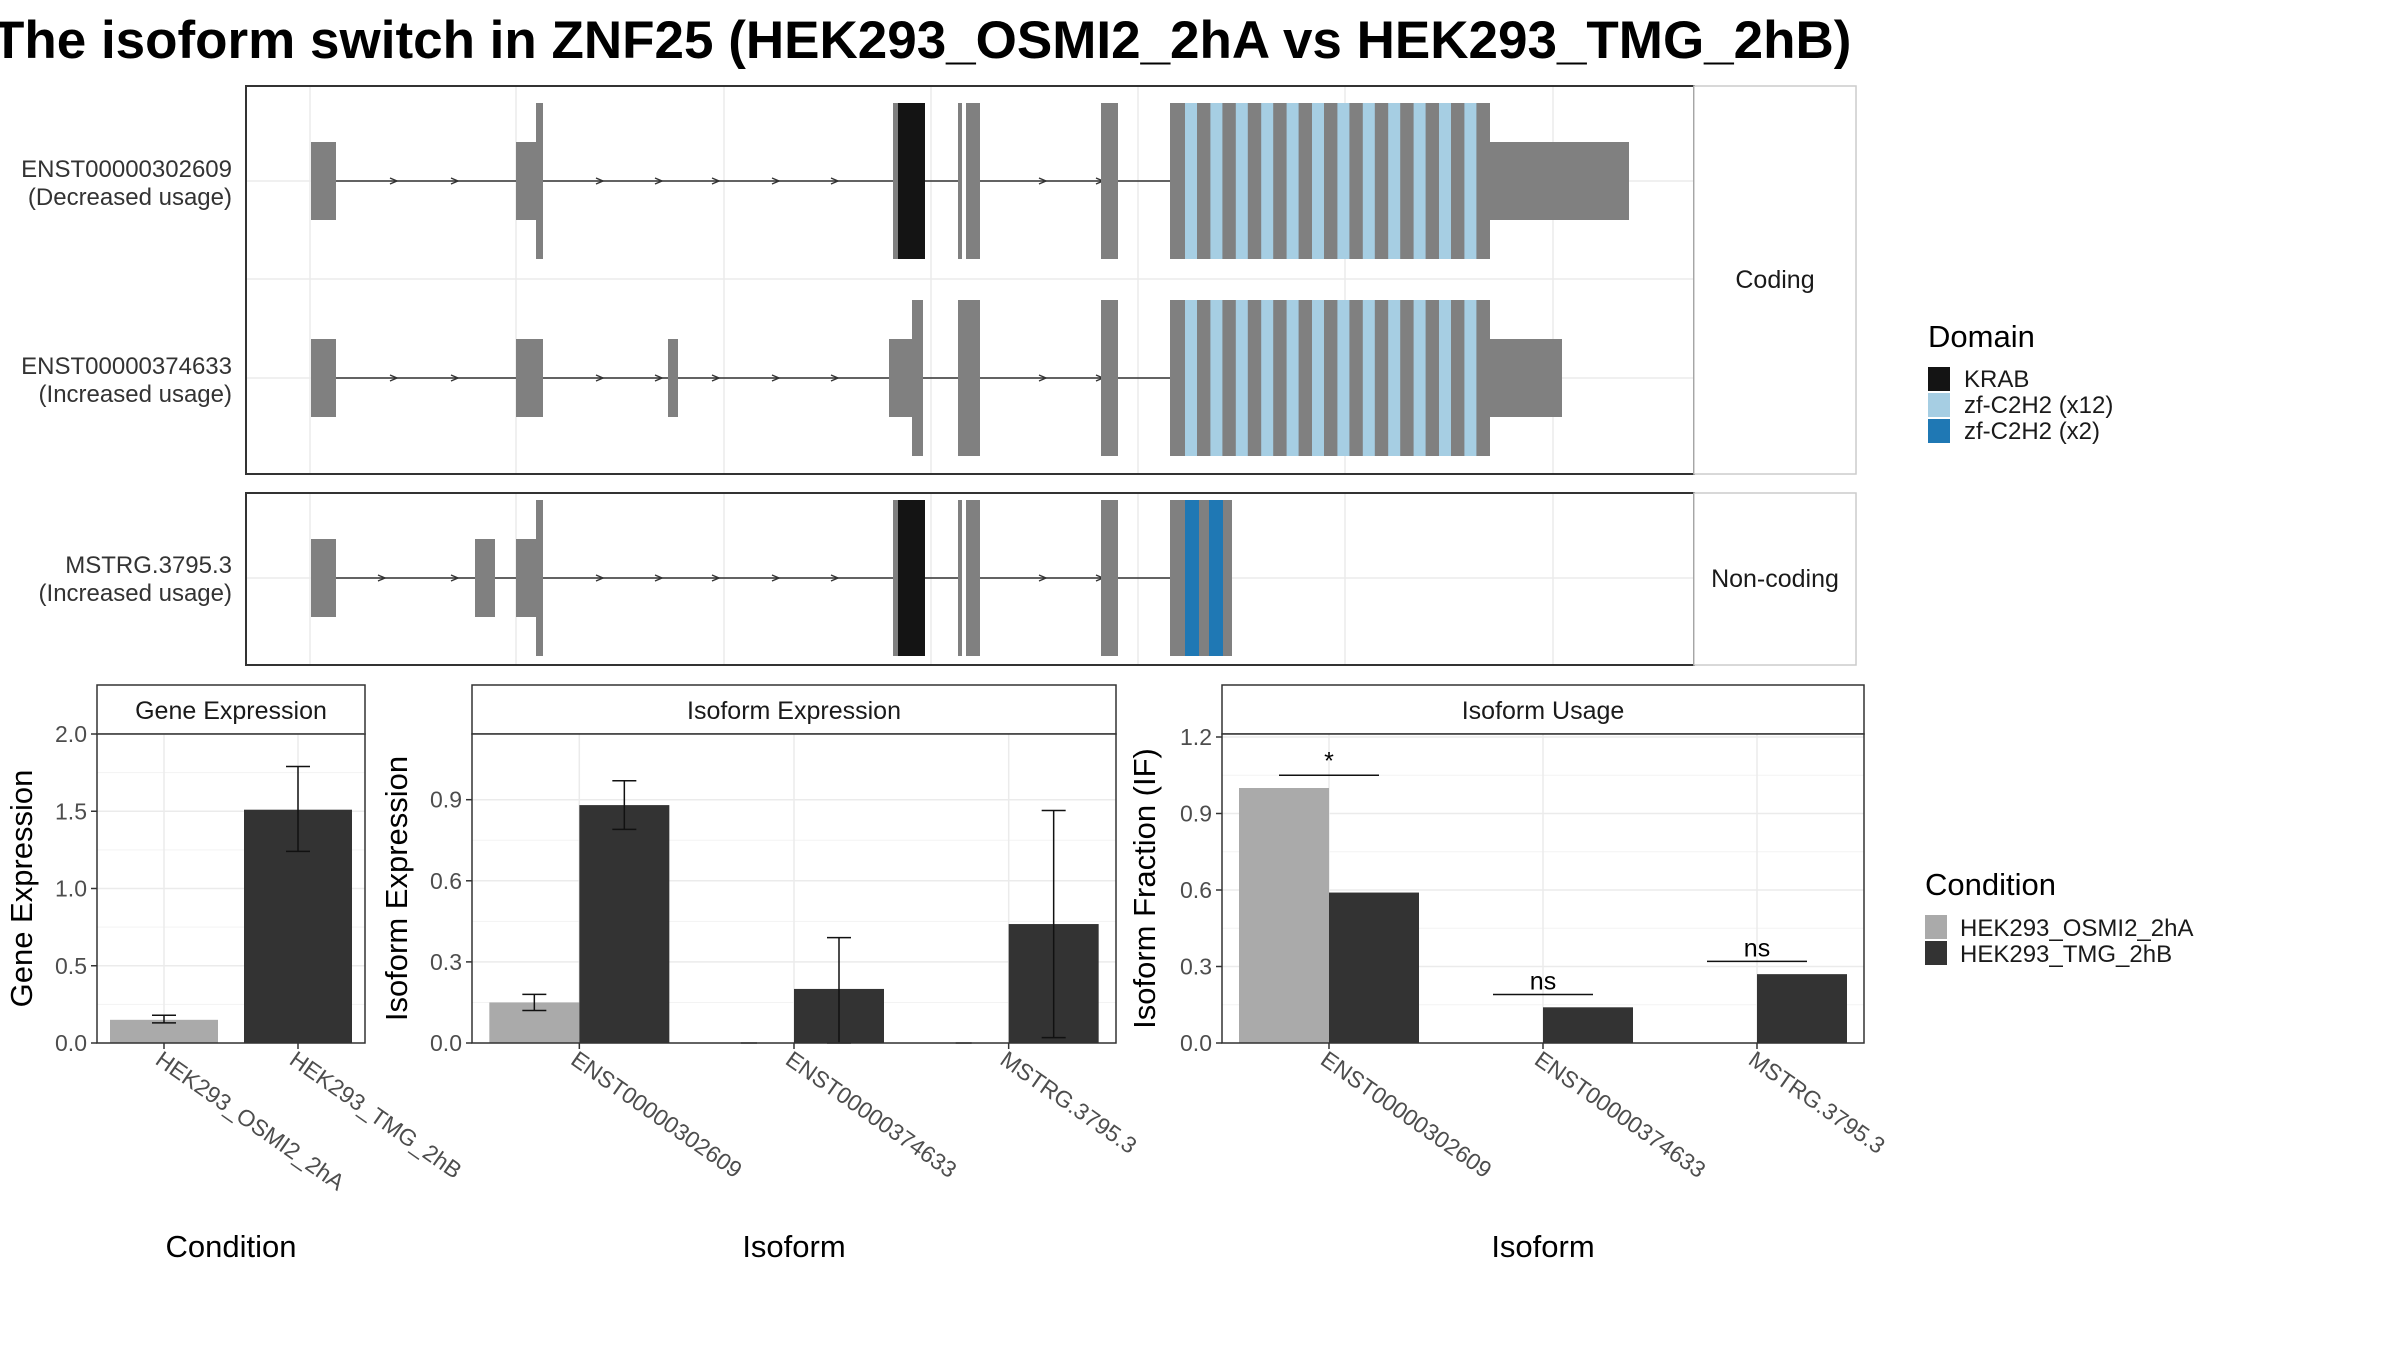  What do you see at coordinates (231, 1246) in the screenshot?
I see `gene-expression-panel-xlabel: Condition` at bounding box center [231, 1246].